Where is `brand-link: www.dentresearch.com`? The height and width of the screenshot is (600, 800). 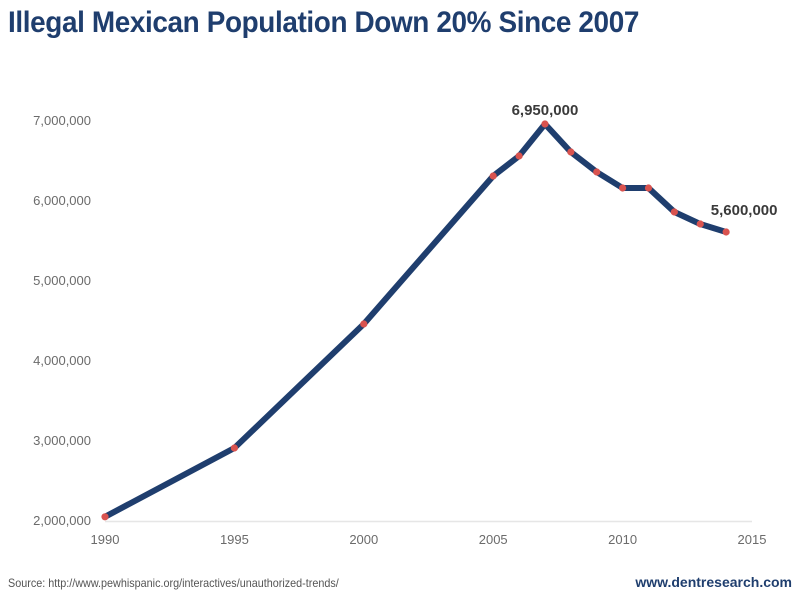
brand-link: www.dentresearch.com is located at coordinates (713, 582).